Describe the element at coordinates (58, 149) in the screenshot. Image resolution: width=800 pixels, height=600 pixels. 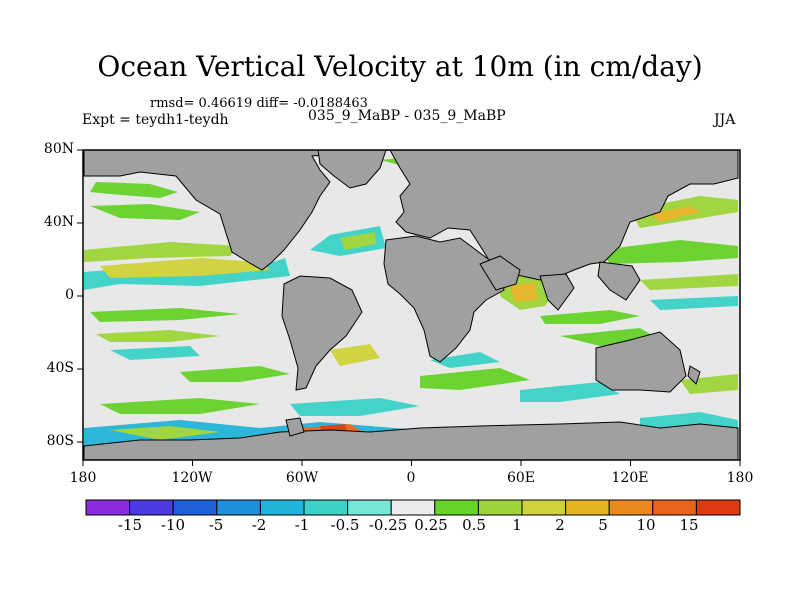
I see `lat-tick-label: 80N` at that location.